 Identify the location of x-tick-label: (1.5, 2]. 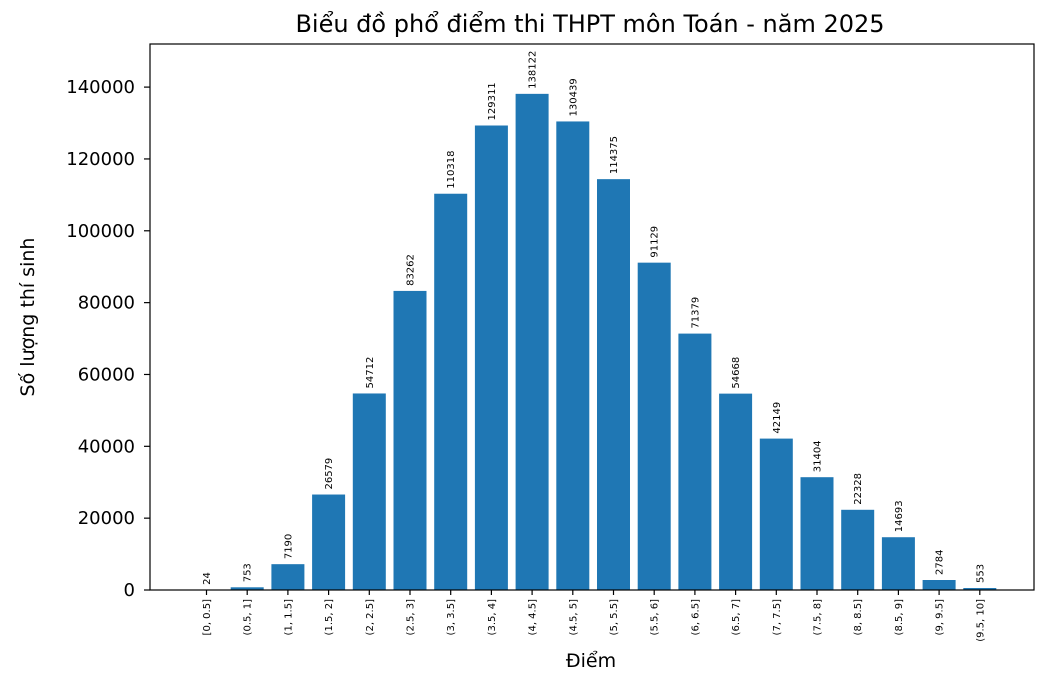
(329, 617).